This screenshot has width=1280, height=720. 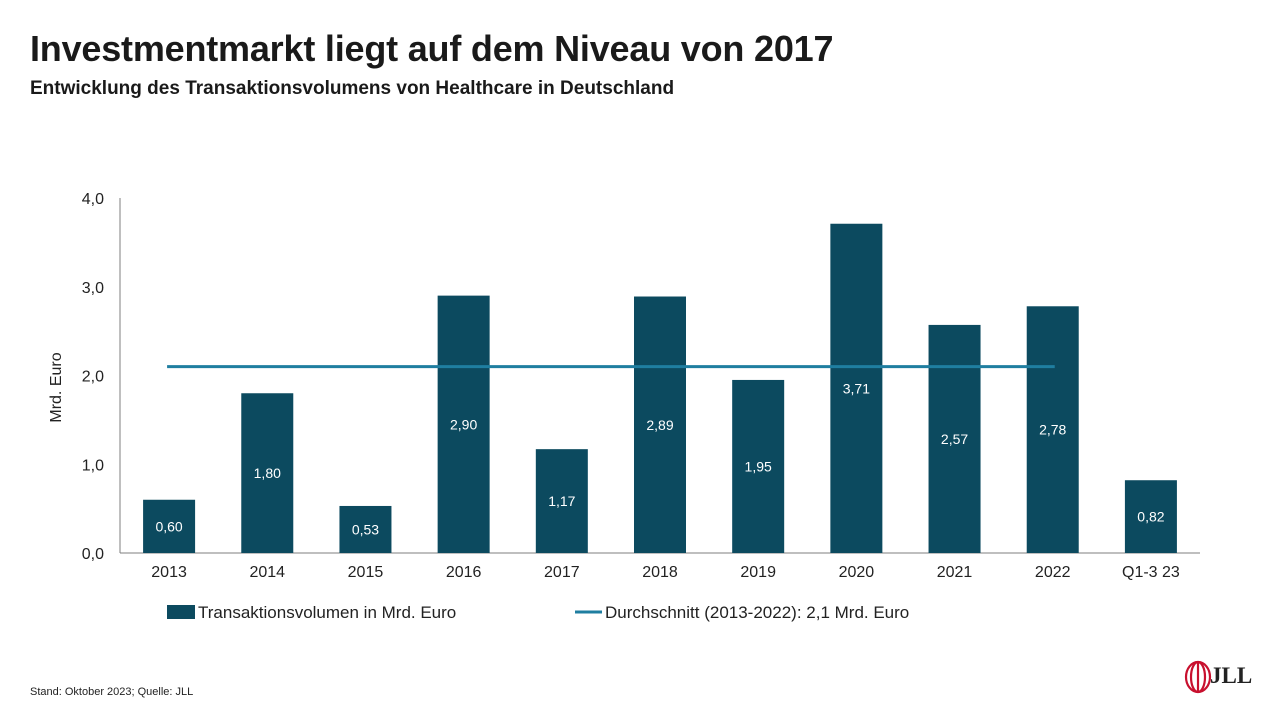 What do you see at coordinates (1231, 675) in the screenshot?
I see `jll-logo-text: JLL` at bounding box center [1231, 675].